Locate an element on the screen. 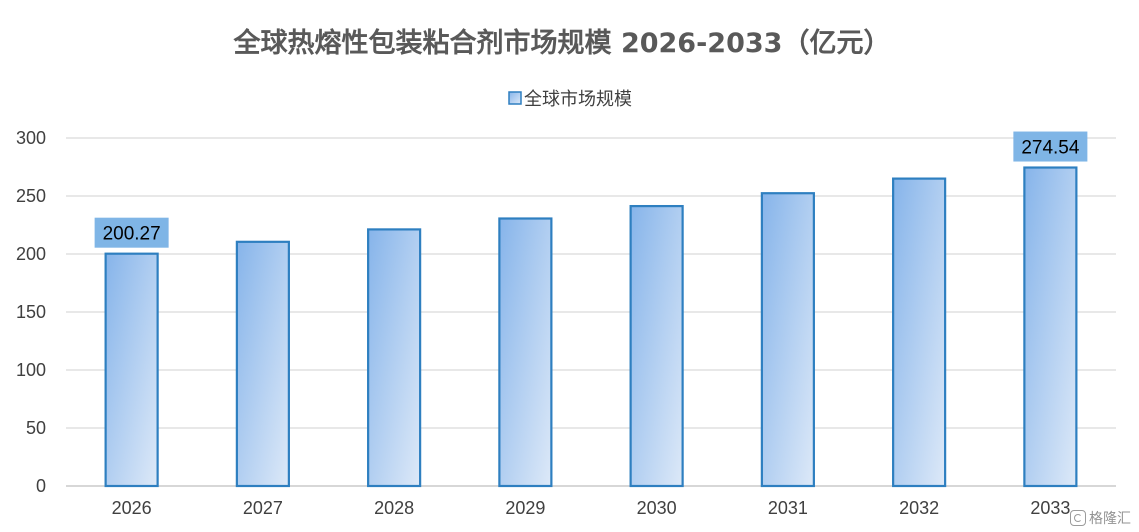 The height and width of the screenshot is (532, 1139). watermark: 格隆汇 is located at coordinates (1100, 518).